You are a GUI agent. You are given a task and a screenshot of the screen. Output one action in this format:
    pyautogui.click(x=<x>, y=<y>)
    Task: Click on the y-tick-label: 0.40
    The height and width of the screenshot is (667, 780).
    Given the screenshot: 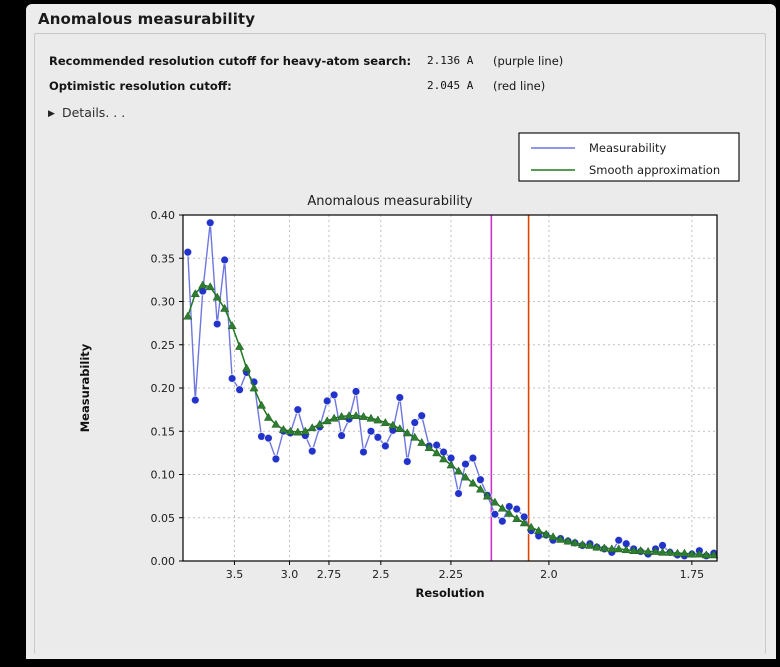 What is the action you would take?
    pyautogui.click(x=163, y=215)
    